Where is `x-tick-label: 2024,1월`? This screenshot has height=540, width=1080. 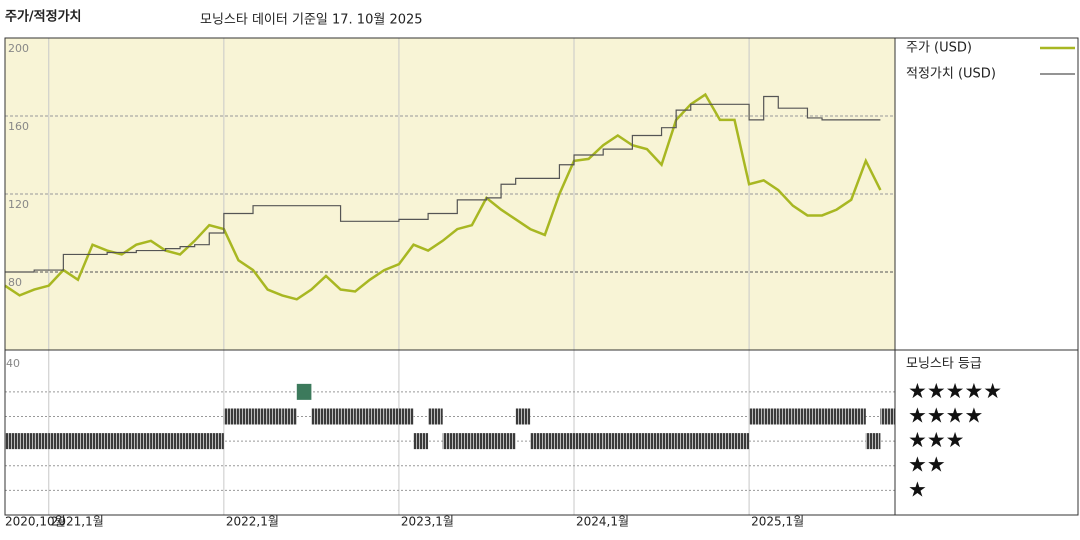 x-tick-label: 2024,1월 is located at coordinates (602, 522).